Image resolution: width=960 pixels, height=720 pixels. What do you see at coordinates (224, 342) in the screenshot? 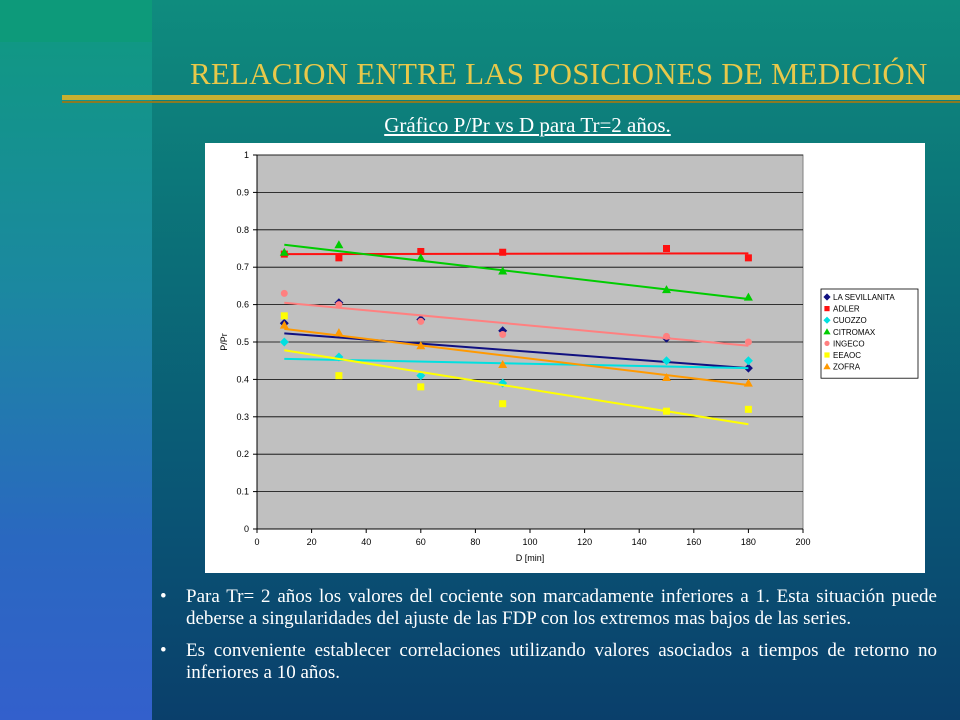
I see `y-axis-label: P/Pr` at bounding box center [224, 342].